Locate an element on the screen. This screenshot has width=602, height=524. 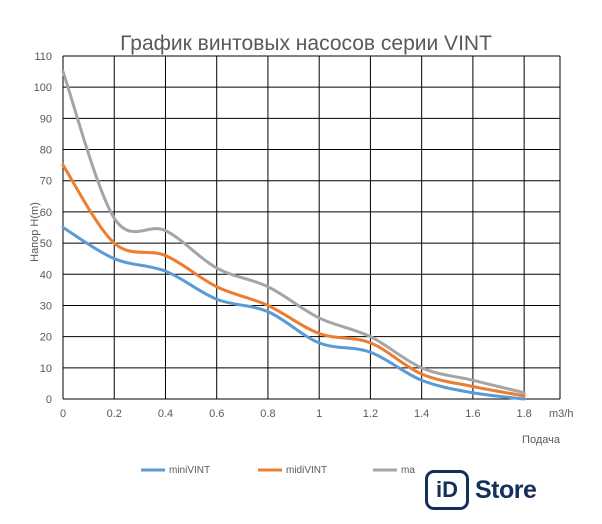
chart-legend: miniVINT midiVINT ma is located at coordinates (278, 470).